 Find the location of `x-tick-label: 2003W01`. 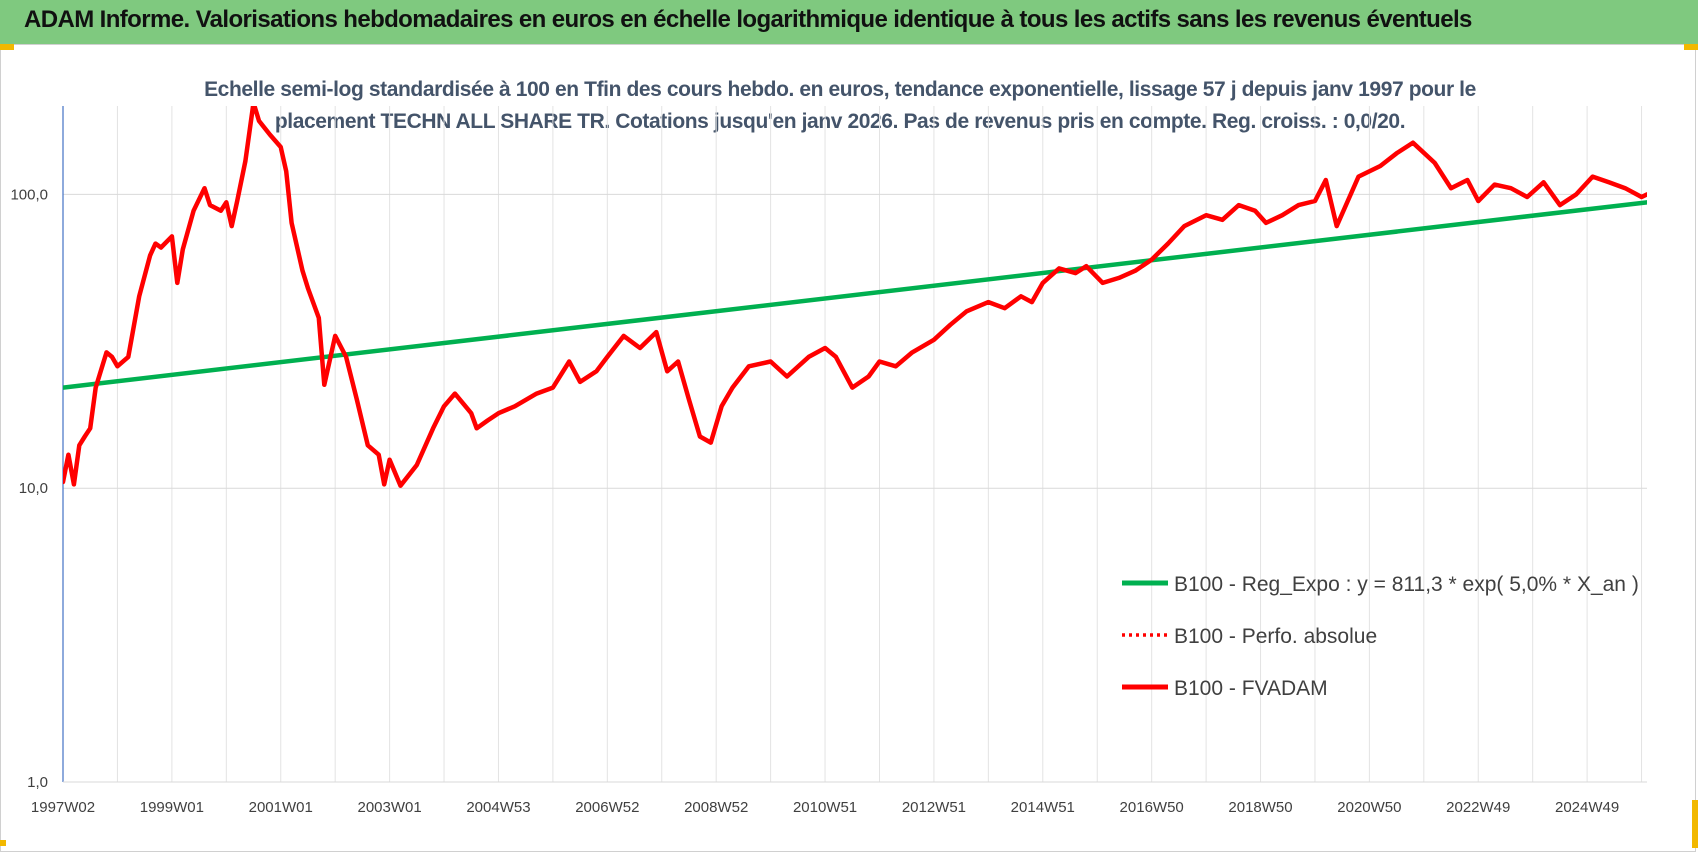

x-tick-label: 2003W01 is located at coordinates (389, 807).